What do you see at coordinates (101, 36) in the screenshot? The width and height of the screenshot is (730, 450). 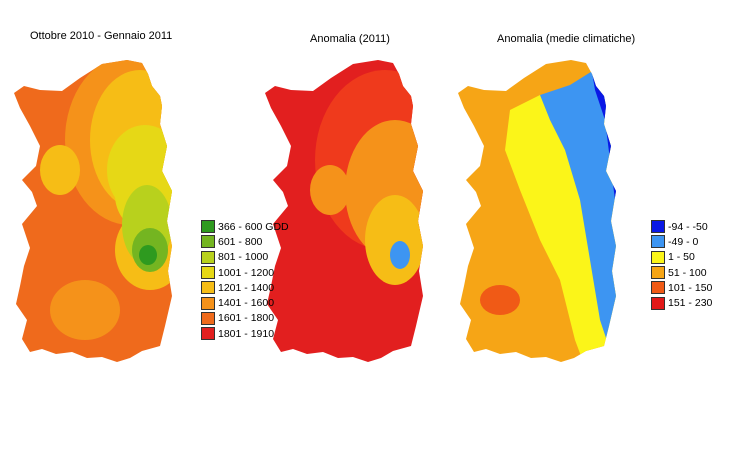 I see `panel-title-gdd: Ottobre 2010 - Gennaio 2011` at bounding box center [101, 36].